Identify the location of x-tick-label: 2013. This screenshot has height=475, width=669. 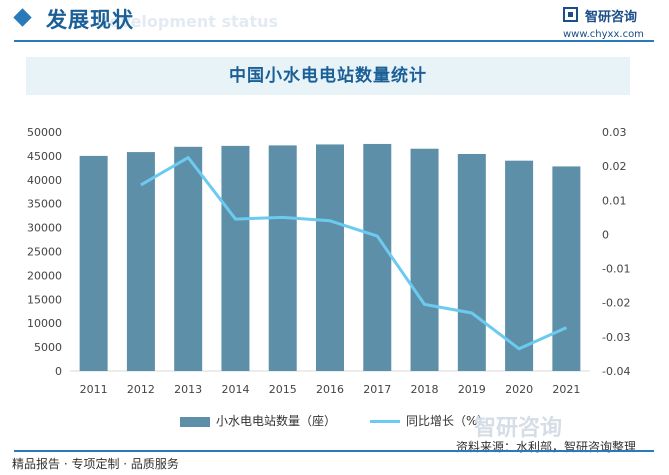
(188, 389).